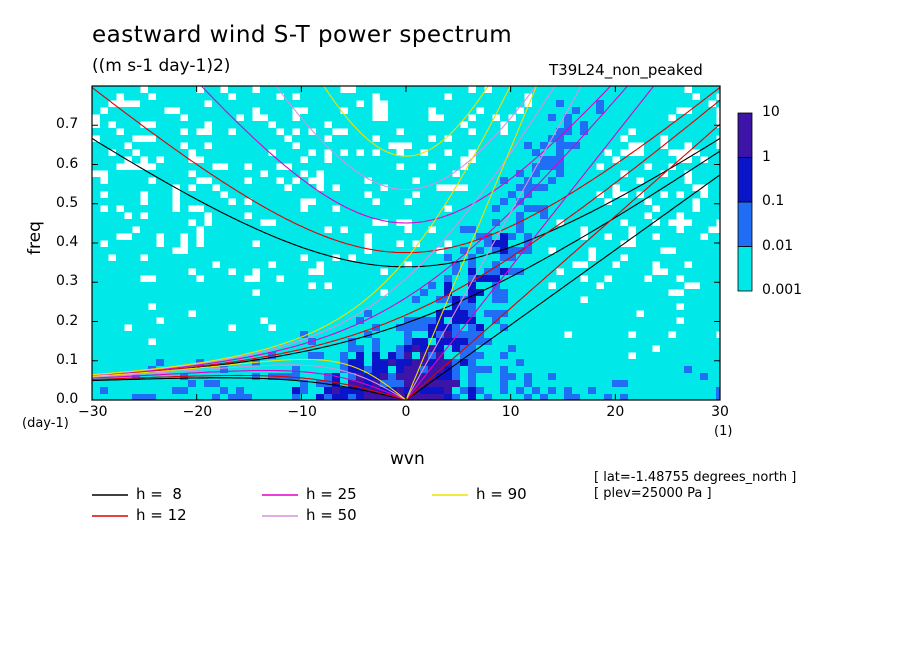 The image size is (904, 654). Describe the element at coordinates (34, 238) in the screenshot. I see `y-axis-label: freq` at that location.